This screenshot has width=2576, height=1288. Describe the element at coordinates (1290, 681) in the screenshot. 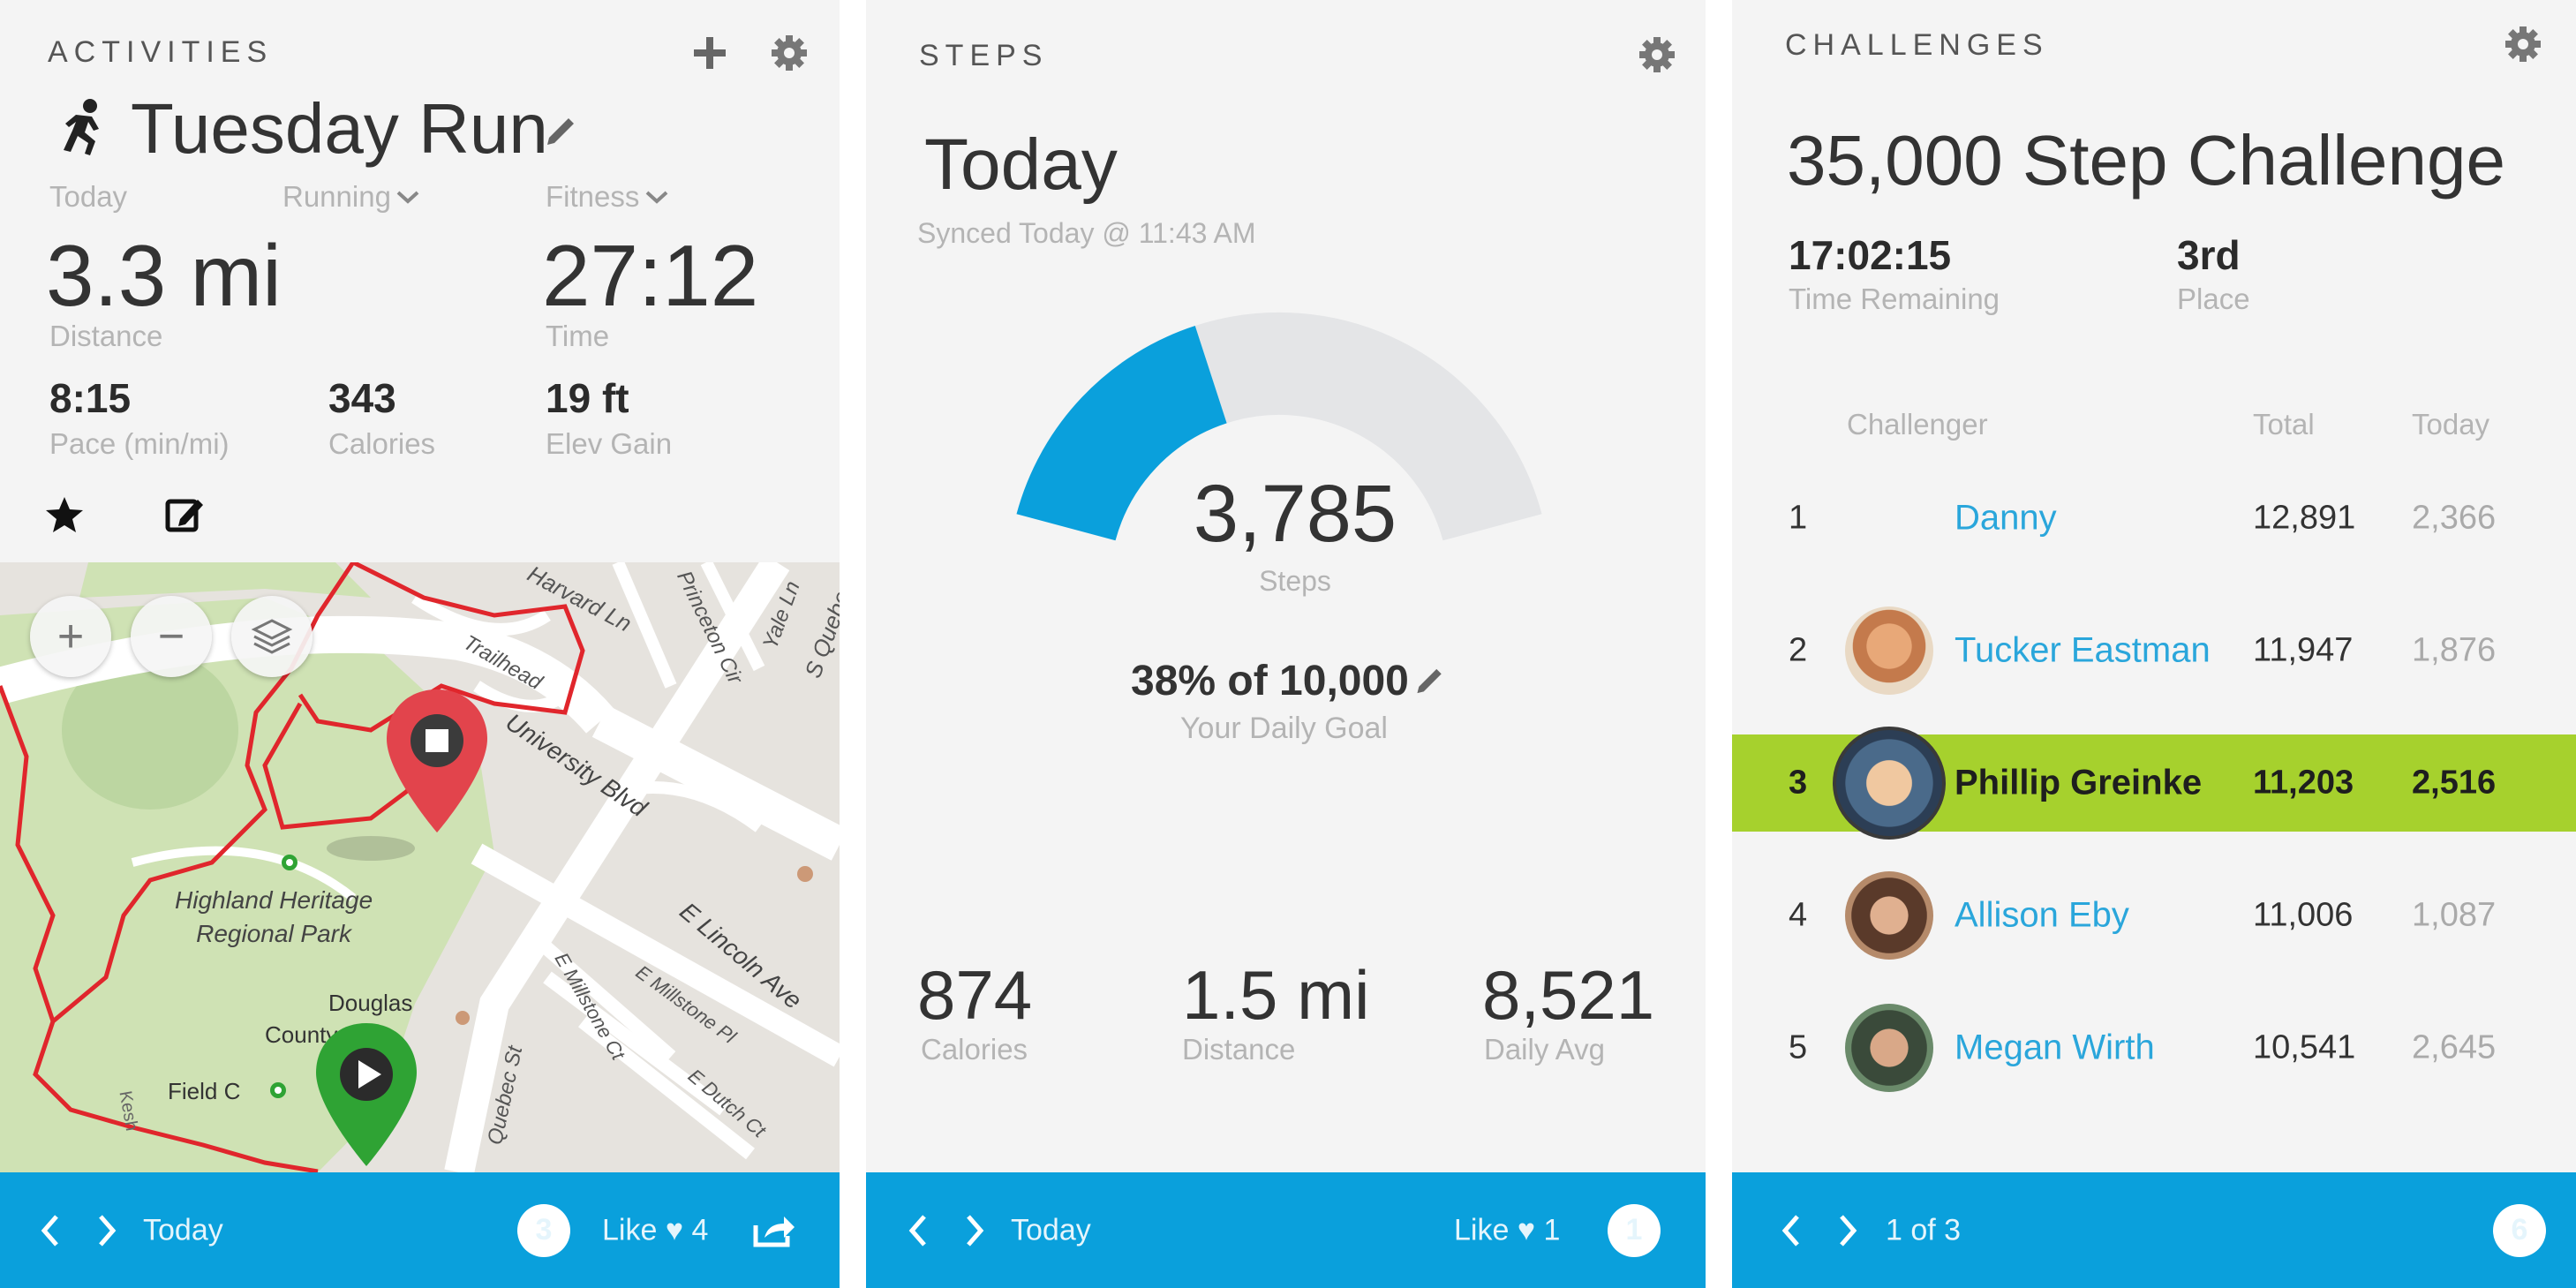

I see `goal-edit: 38% of 10,000` at that location.